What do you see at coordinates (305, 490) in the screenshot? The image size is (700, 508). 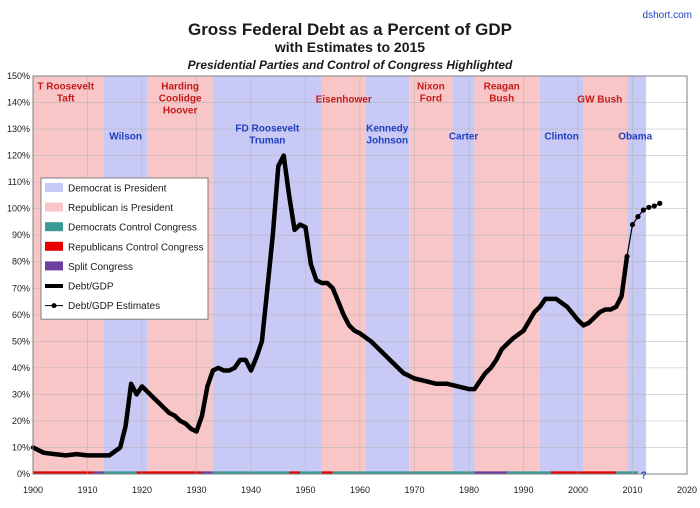 I see `x-tick-label: 1950` at bounding box center [305, 490].